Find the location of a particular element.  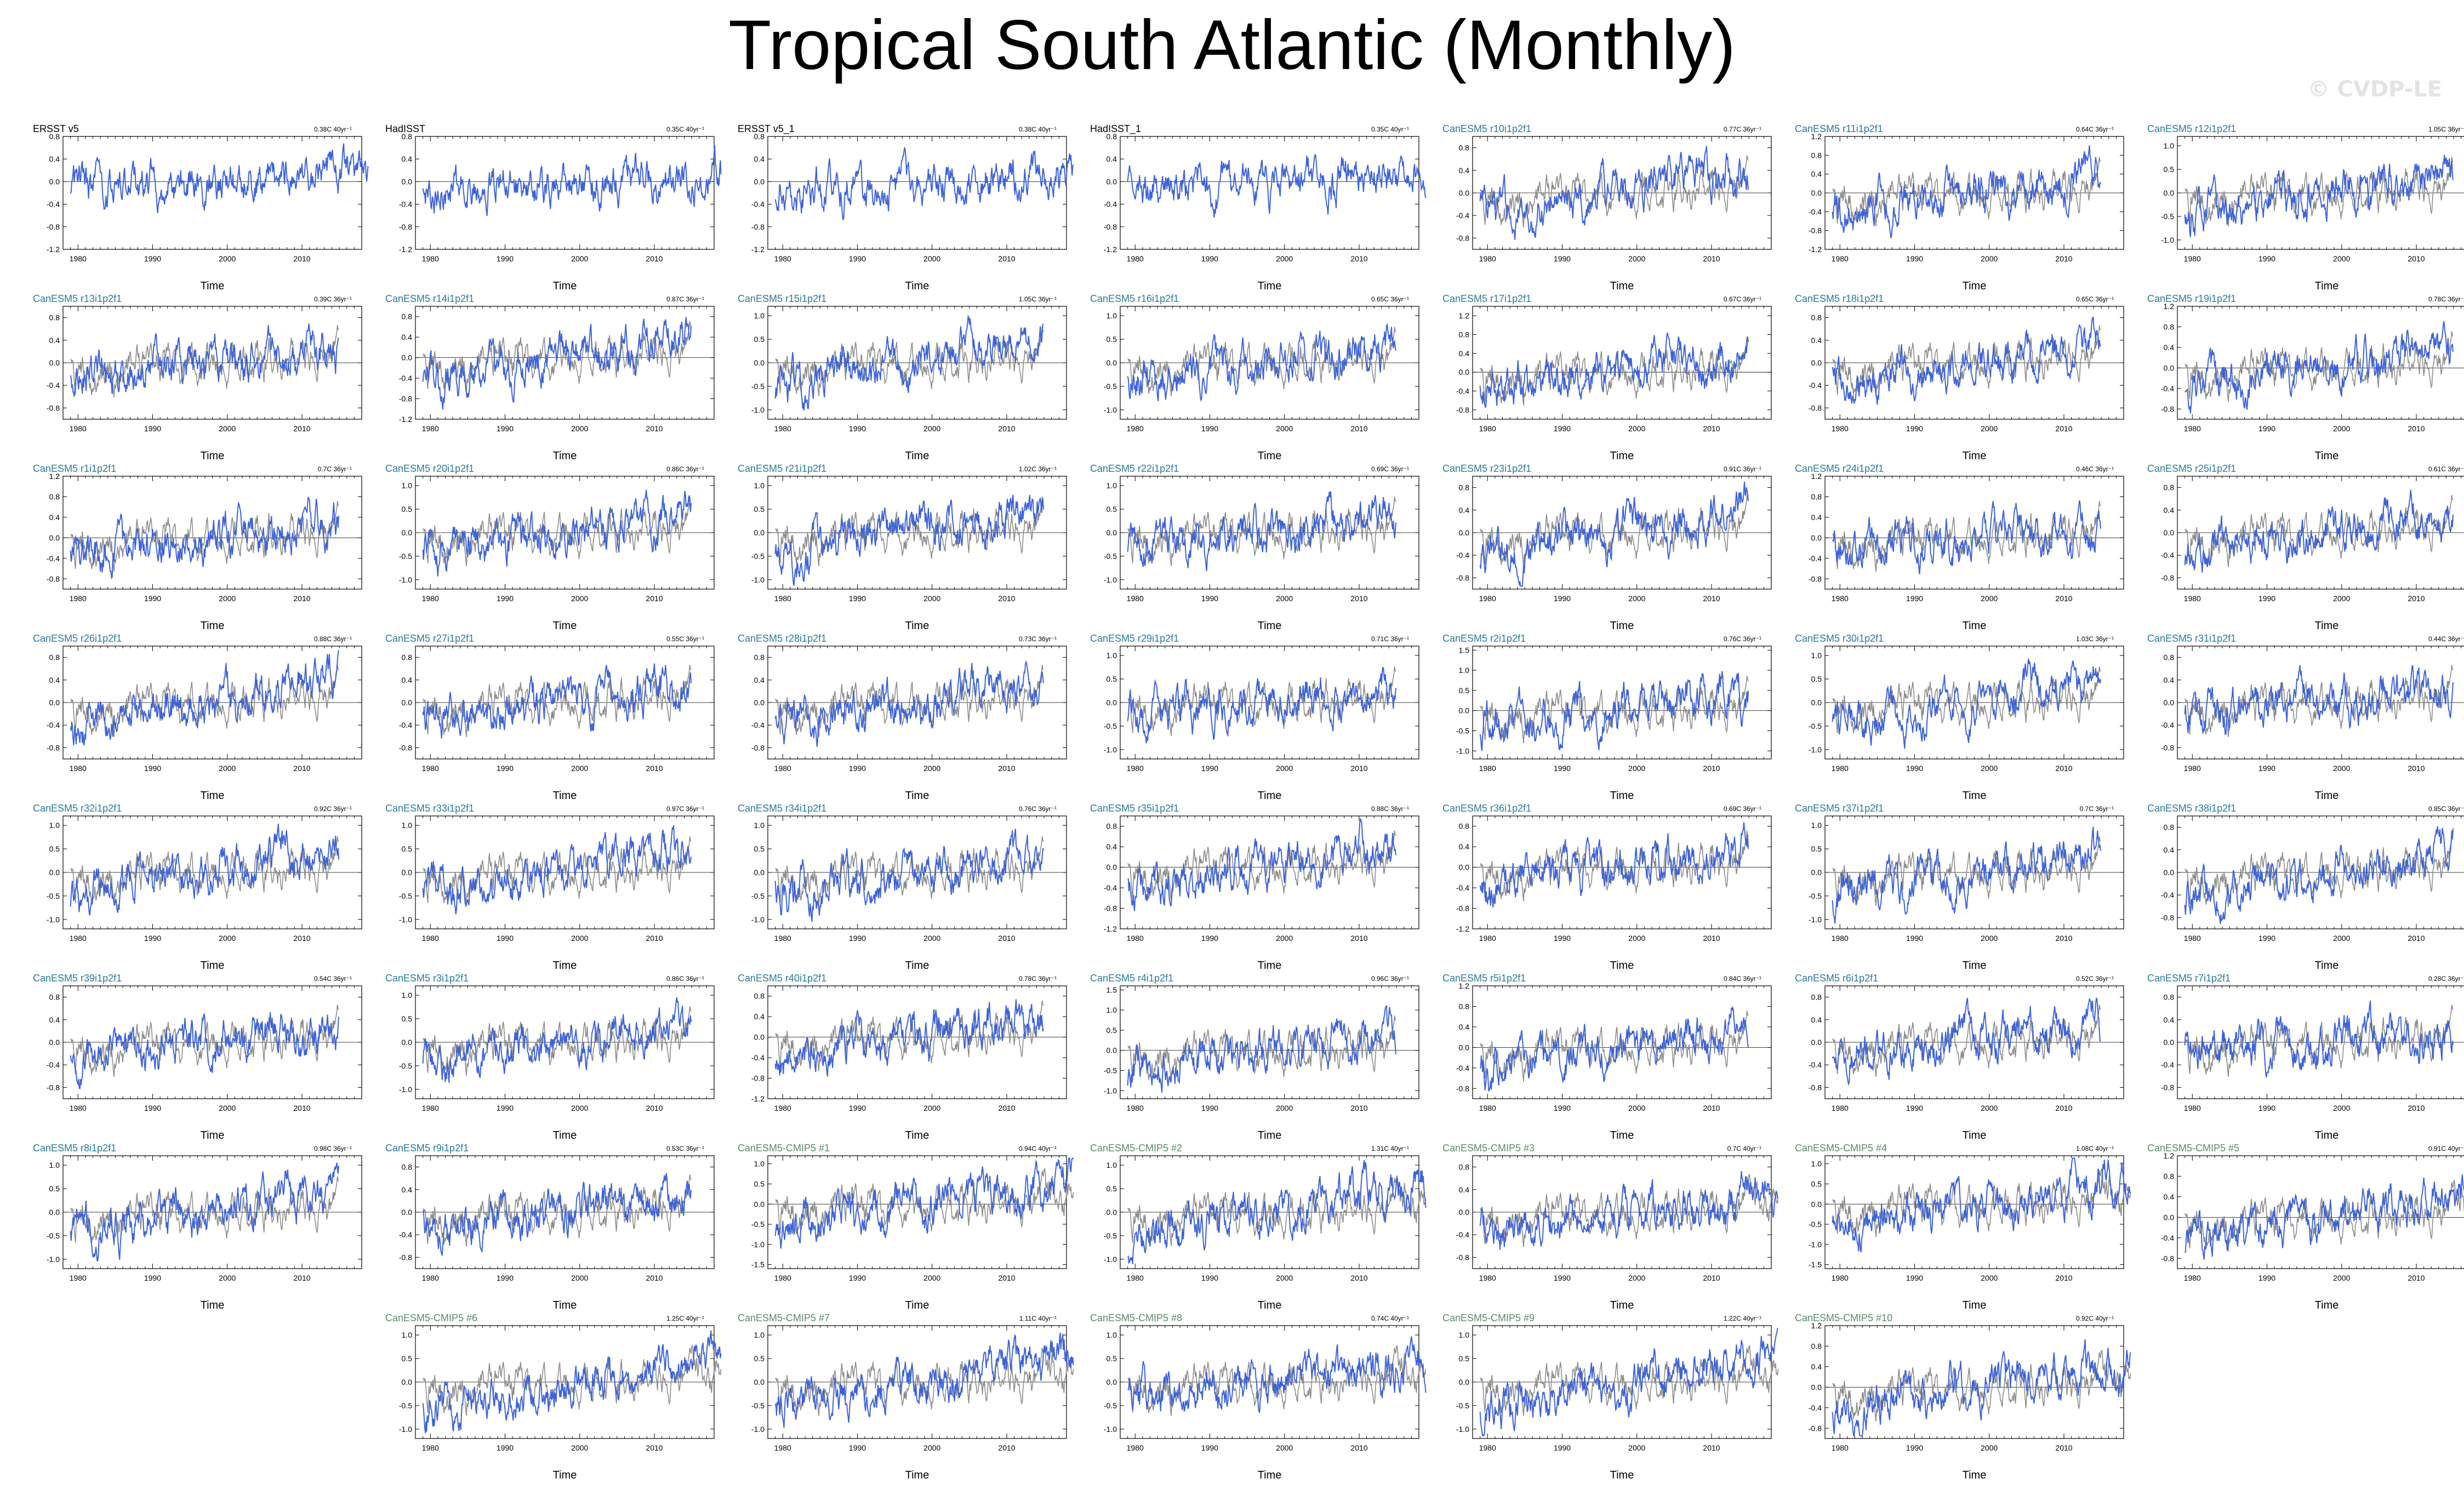

panel-trend-label: 1.02C 36yr⁻¹ is located at coordinates (1037, 469).